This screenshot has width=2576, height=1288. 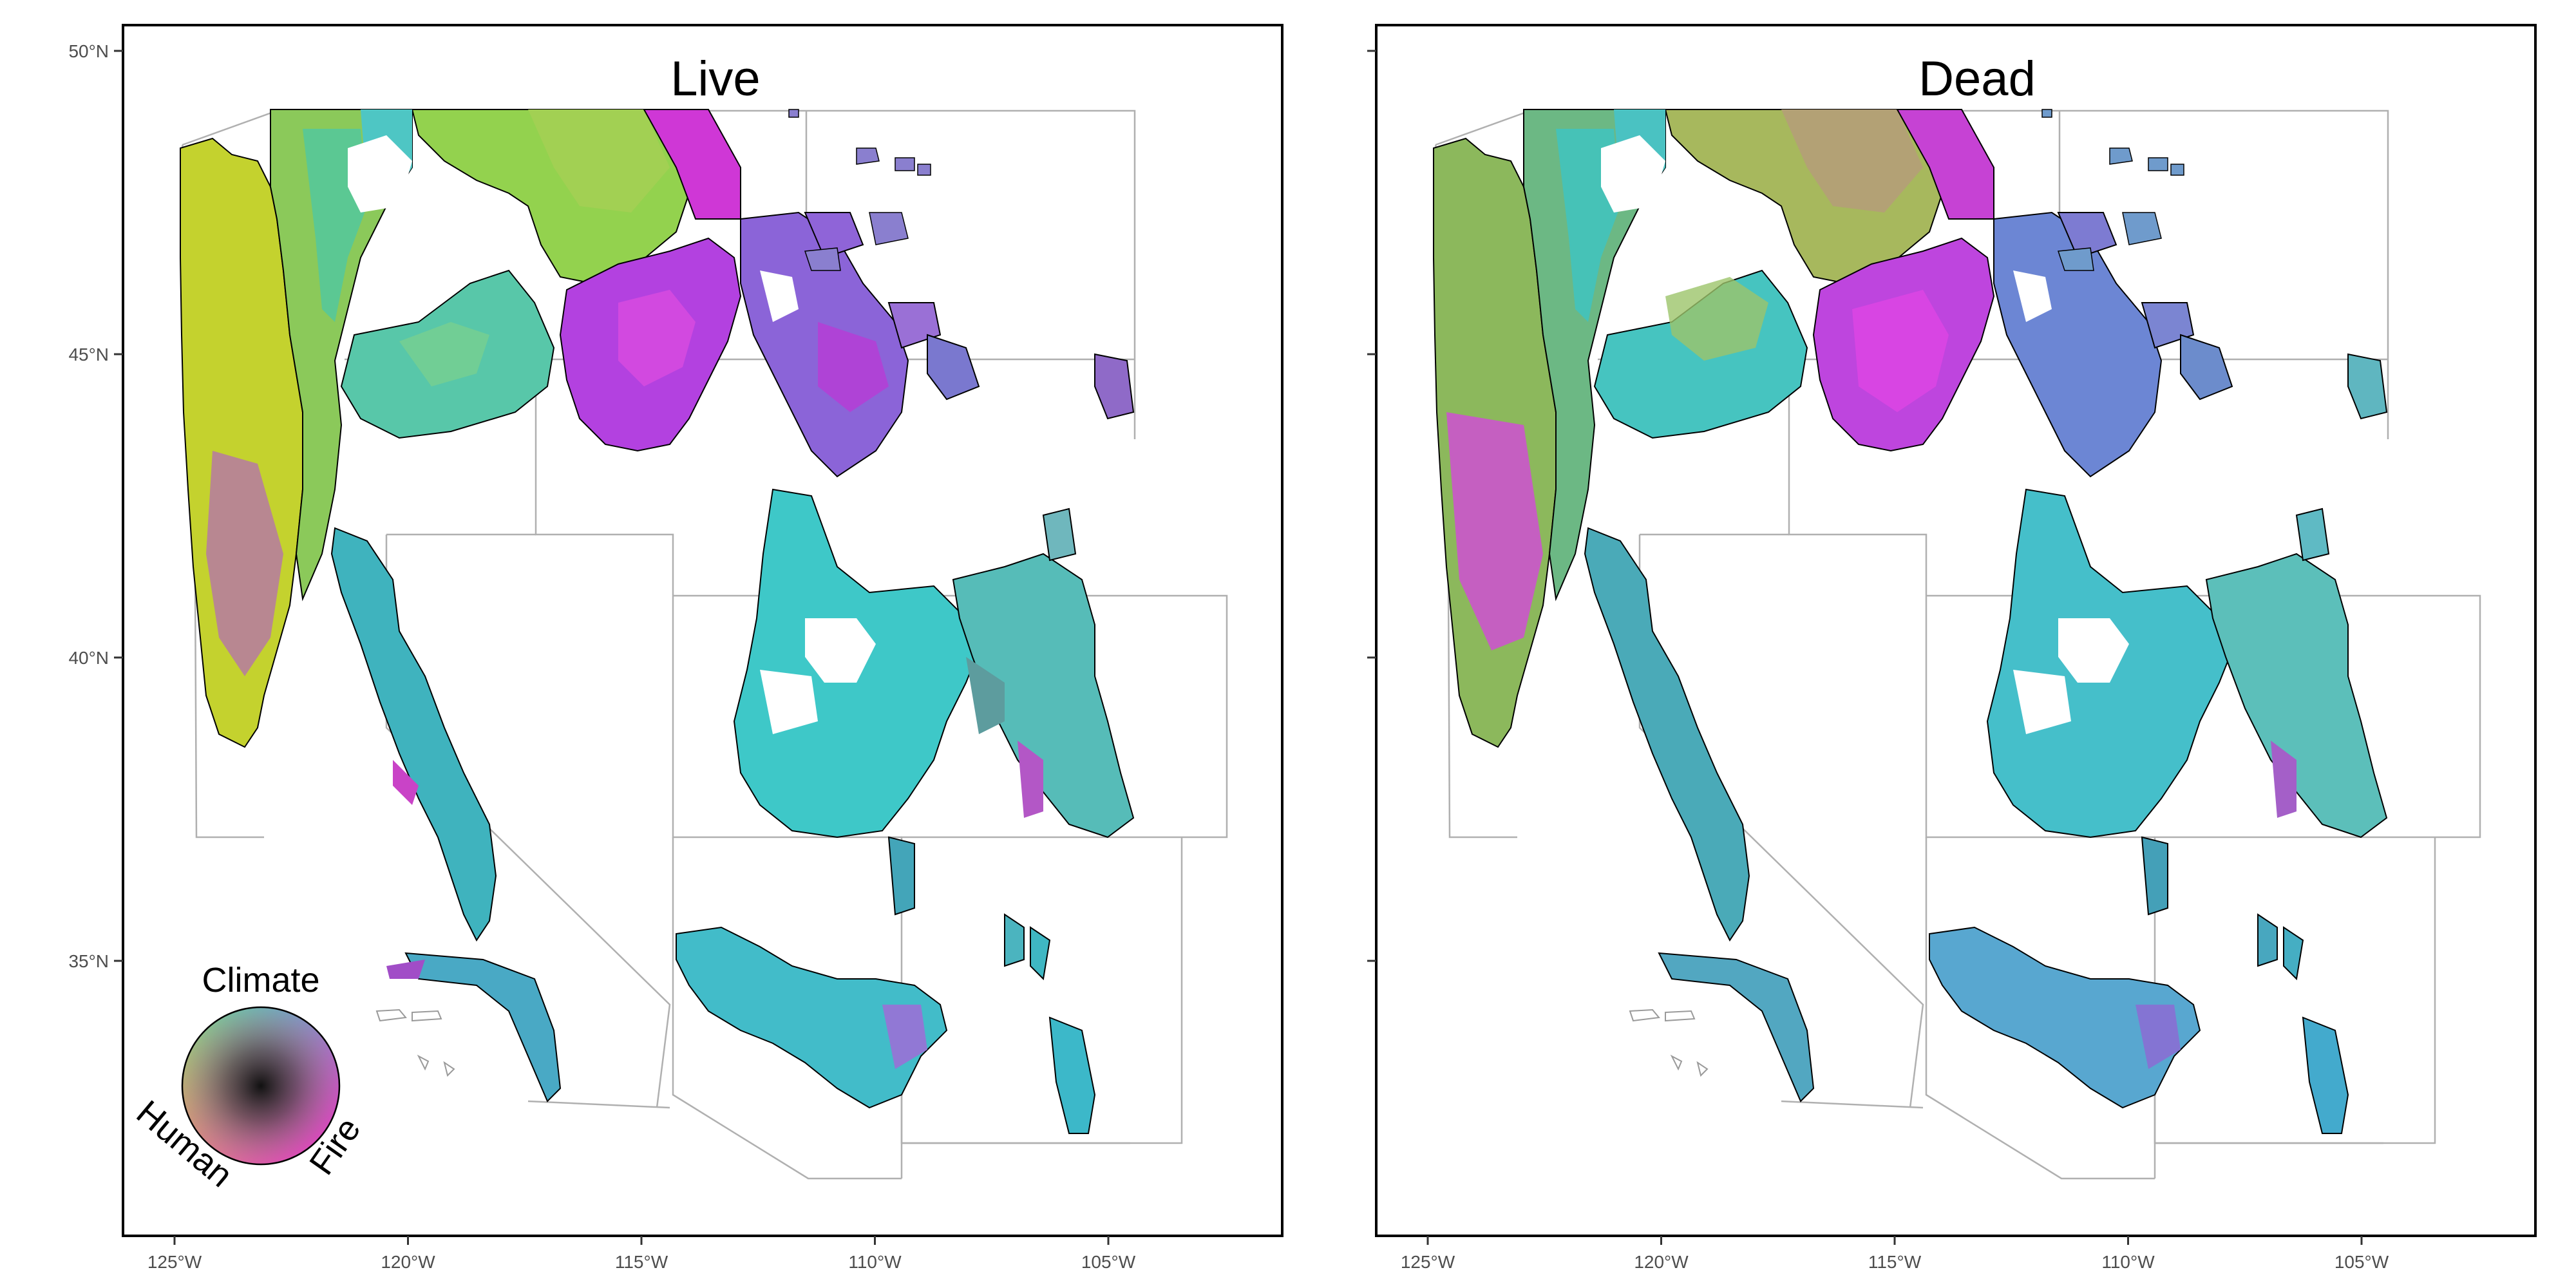 I want to click on x-axis-live: 125°W 120°W 115°W 110°W 105°W, so click(x=641, y=1254).